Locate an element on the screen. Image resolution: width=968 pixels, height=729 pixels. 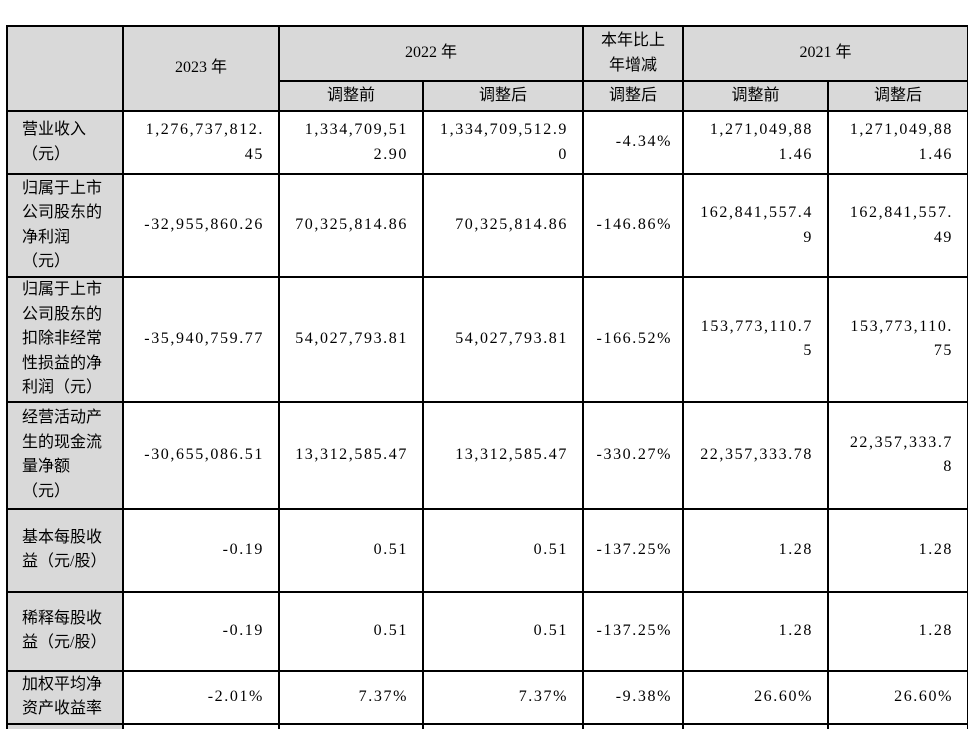
metric-label-cell: 归属于上市公司股东的净利润（元） is located at coordinates (65, 225).